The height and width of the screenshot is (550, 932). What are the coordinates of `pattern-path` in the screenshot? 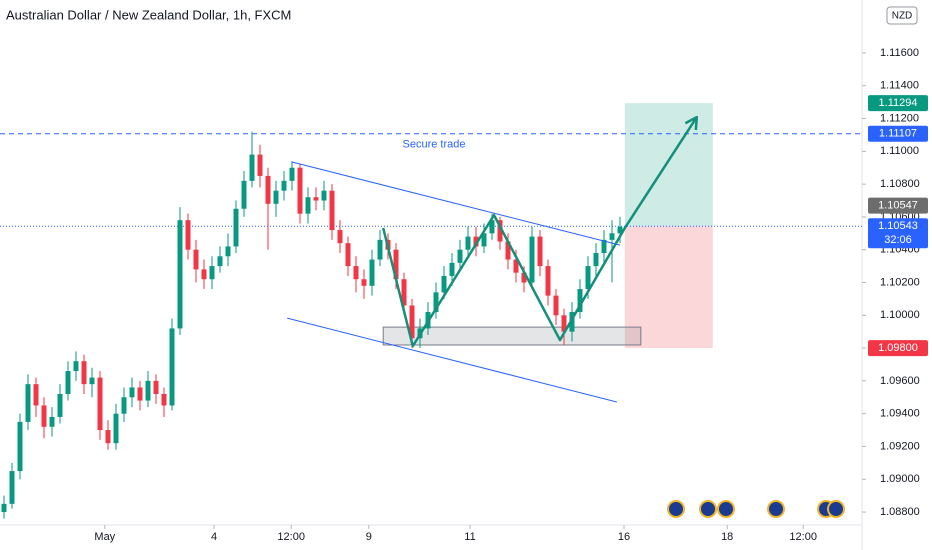 It's located at (539, 232).